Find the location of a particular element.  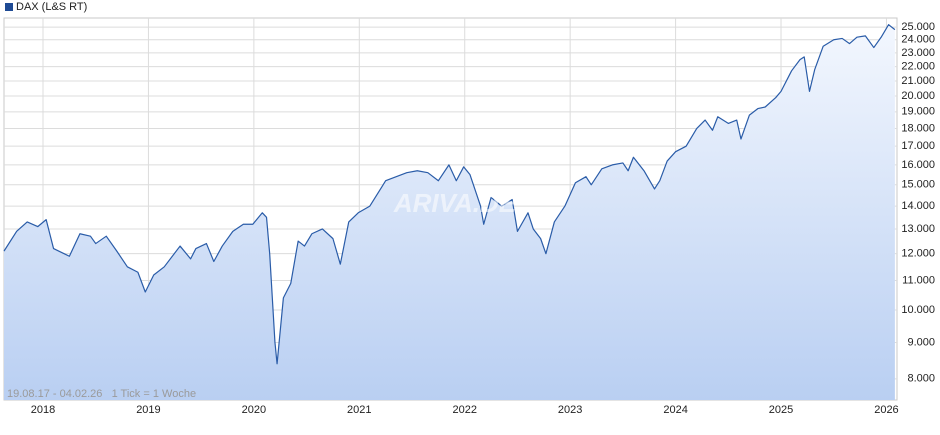

x-tick-label: 2021 is located at coordinates (359, 410).